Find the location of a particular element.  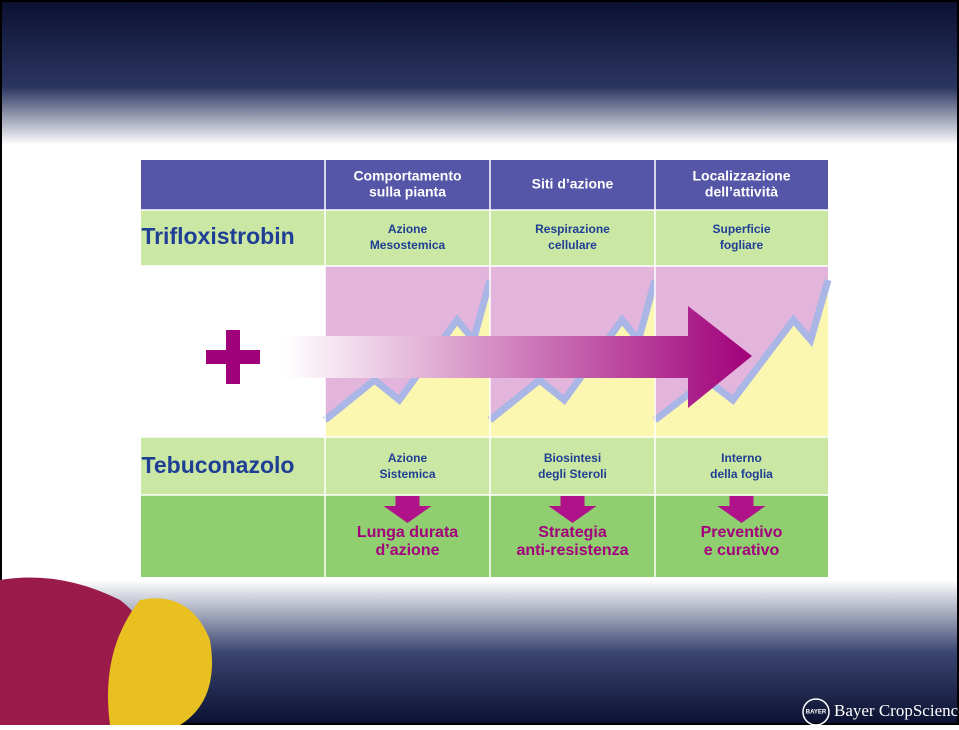

cell-text: Lunga durata is located at coordinates (407, 532).